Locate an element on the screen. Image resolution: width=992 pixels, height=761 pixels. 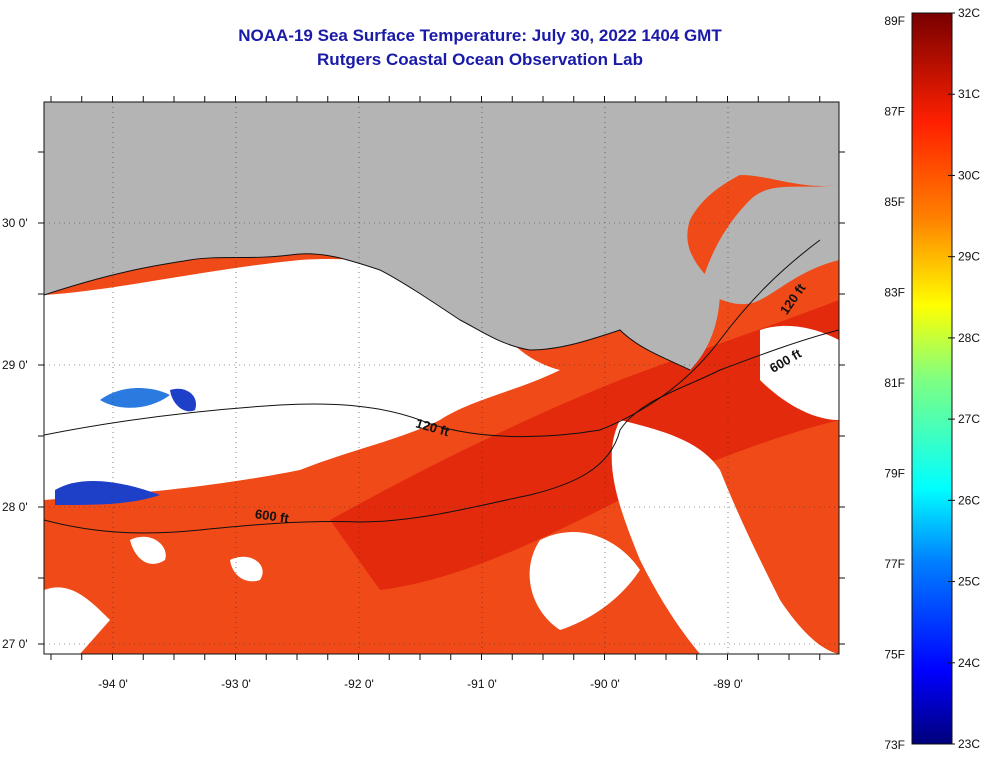
colorbar-c-label: 29C is located at coordinates (969, 257).